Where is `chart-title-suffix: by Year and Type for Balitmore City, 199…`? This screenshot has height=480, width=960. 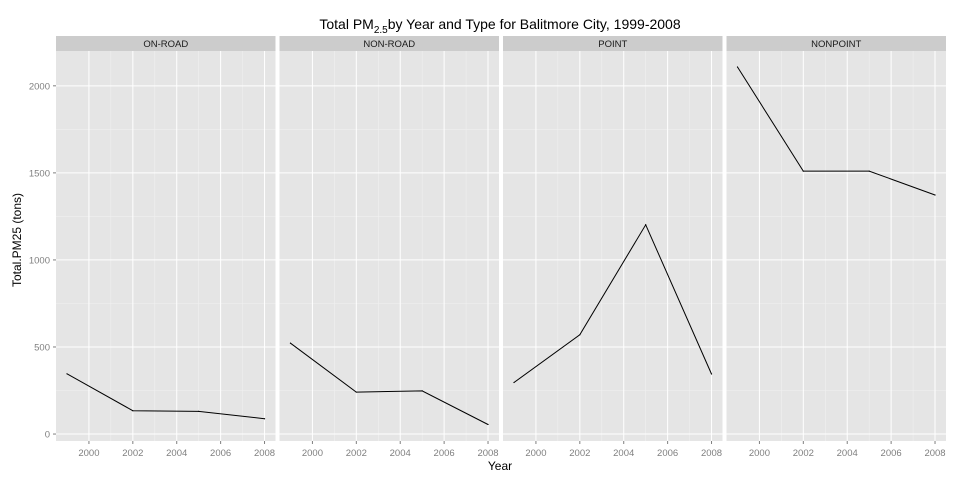 chart-title-suffix: by Year and Type for Balitmore City, 199… is located at coordinates (534, 24).